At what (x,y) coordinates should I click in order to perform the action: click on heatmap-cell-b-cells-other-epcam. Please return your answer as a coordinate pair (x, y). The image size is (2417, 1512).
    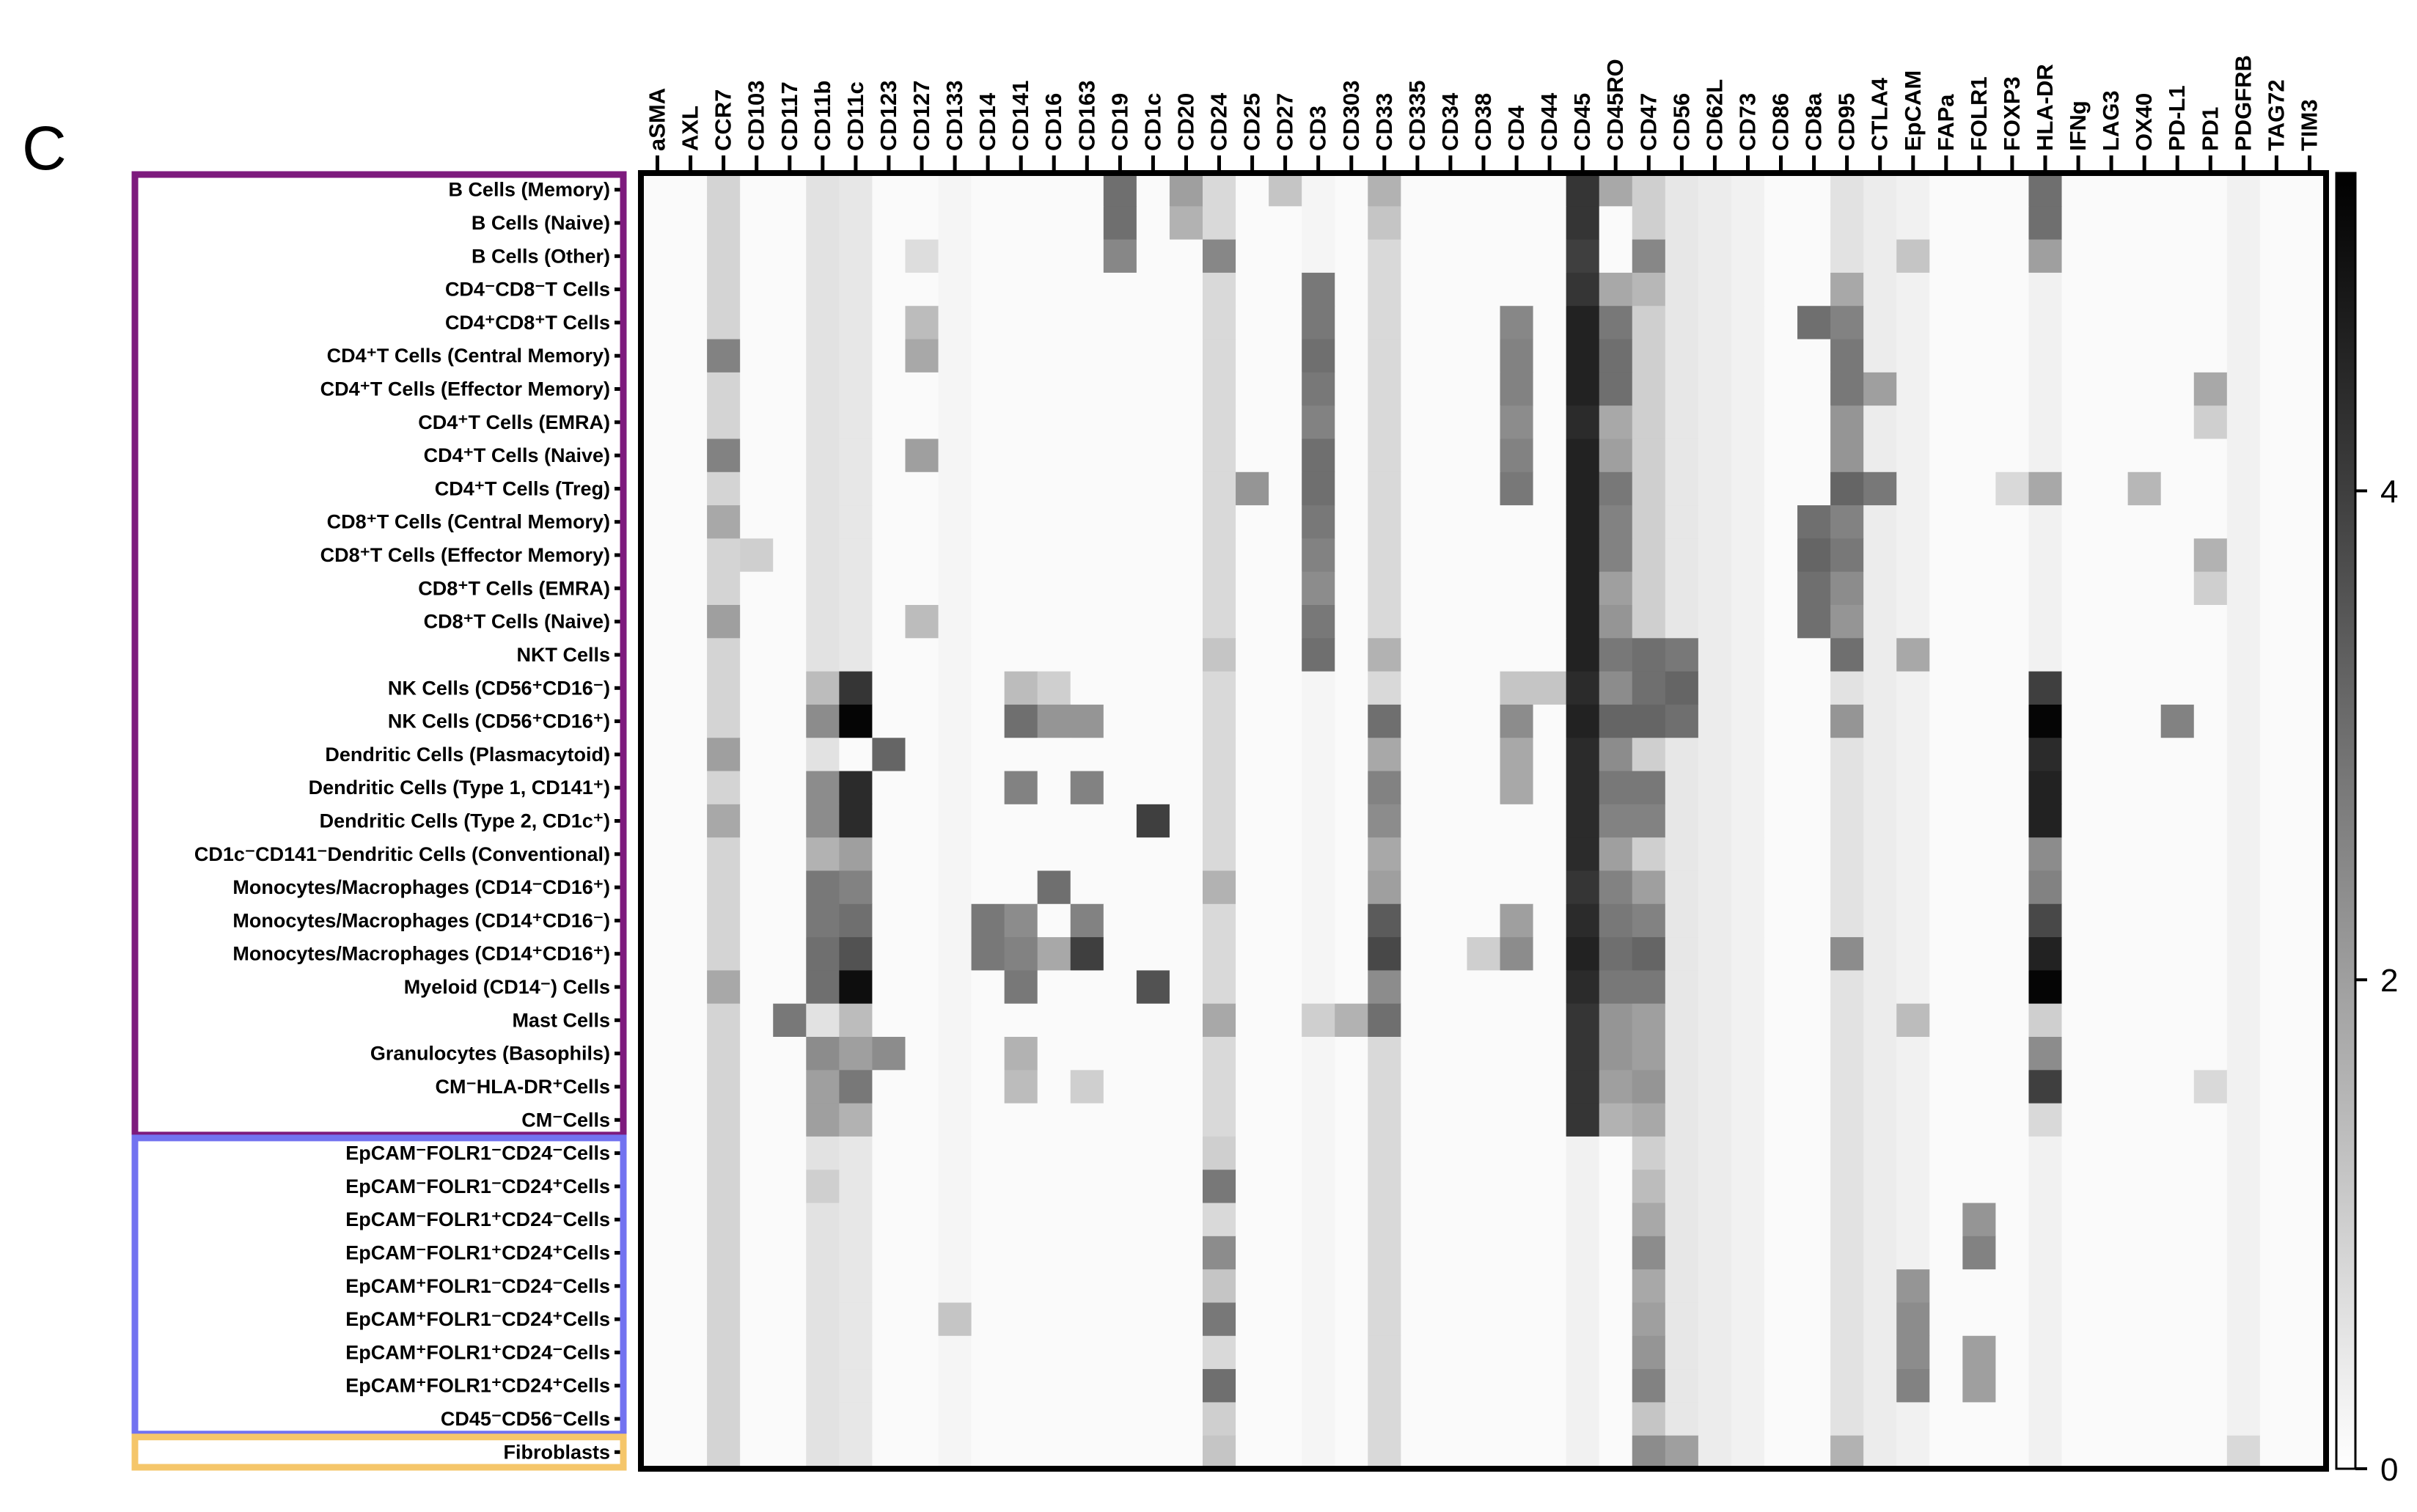
    Looking at the image, I should click on (1913, 256).